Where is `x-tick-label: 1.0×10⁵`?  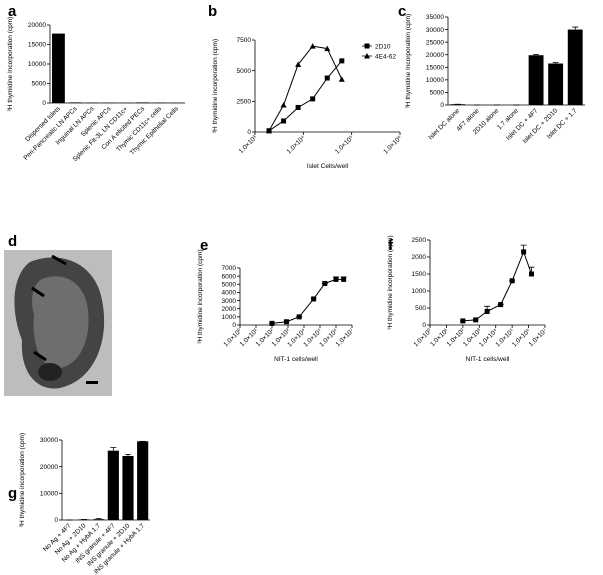
x-tick-label: 1.0×10⁵ is located at coordinates (344, 144).